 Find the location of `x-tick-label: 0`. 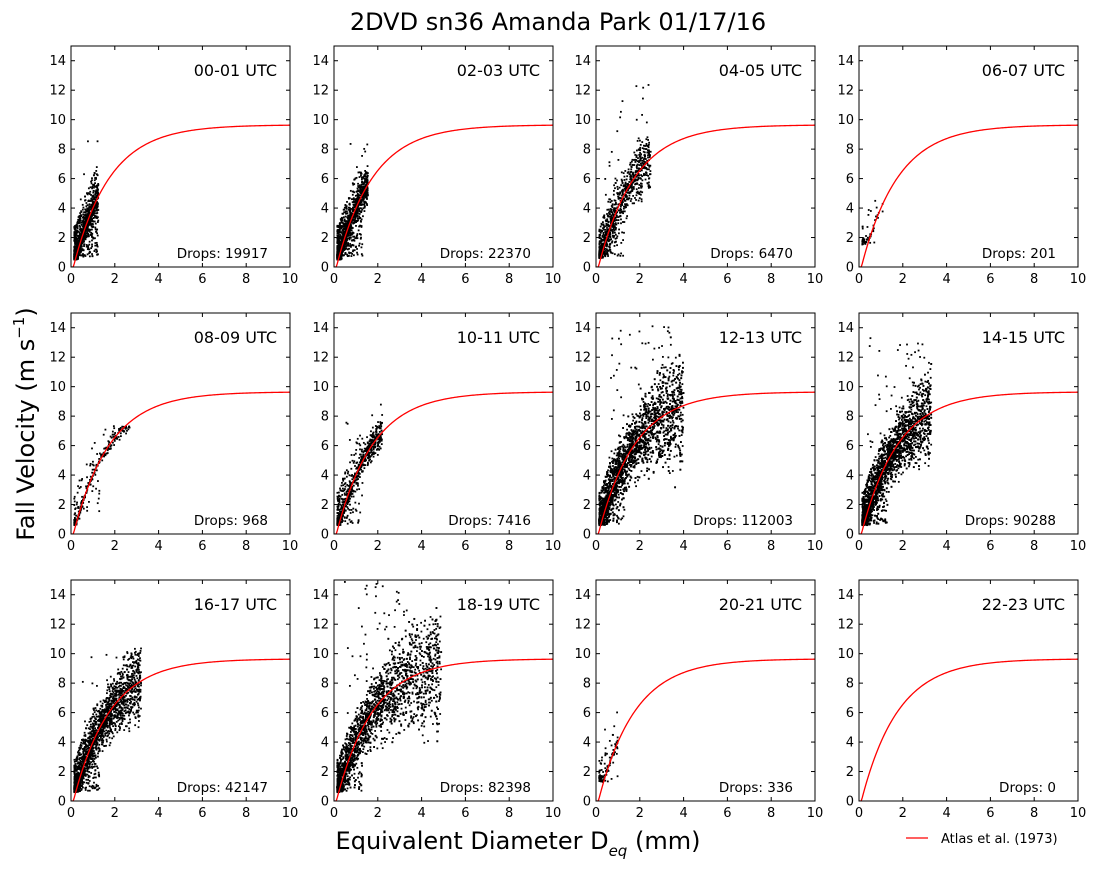

x-tick-label: 0 is located at coordinates (71, 279).